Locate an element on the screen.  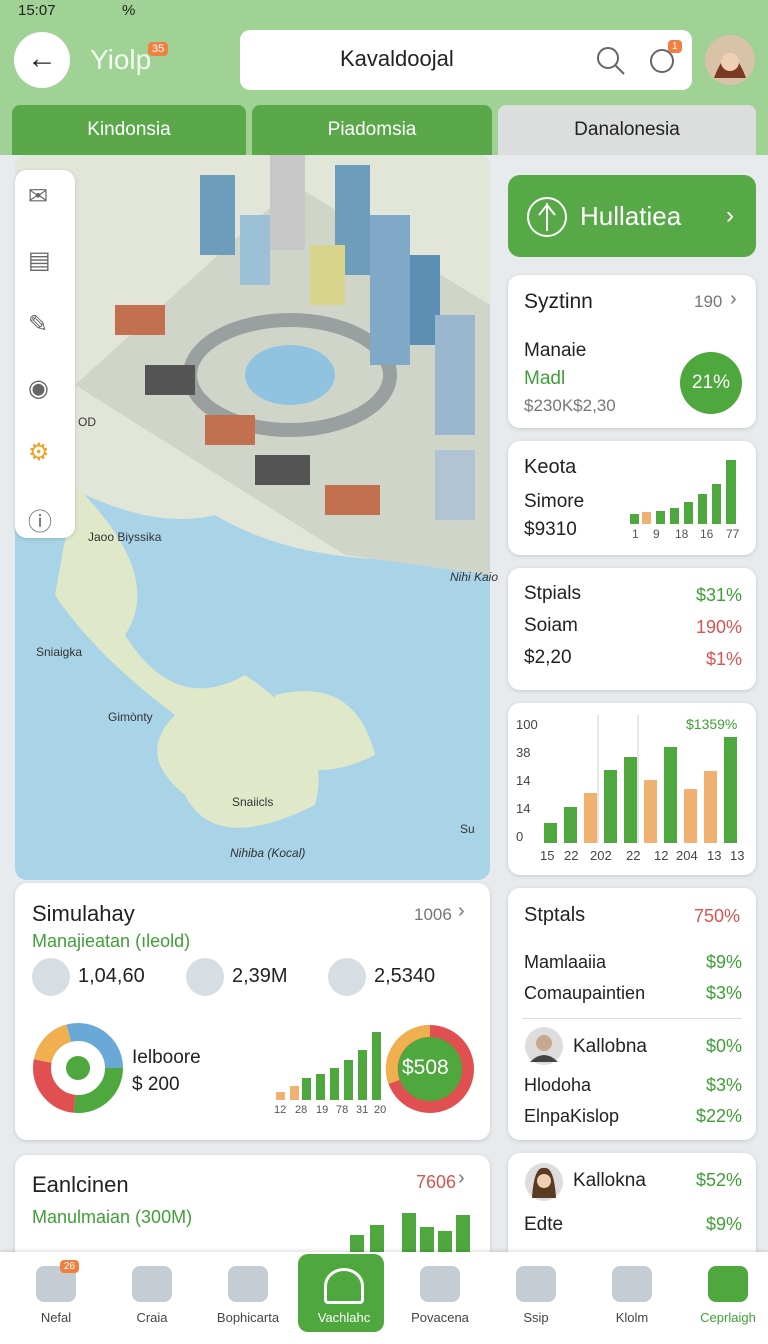
nav-label: Ceprlaigh is located at coordinates (728, 1317).